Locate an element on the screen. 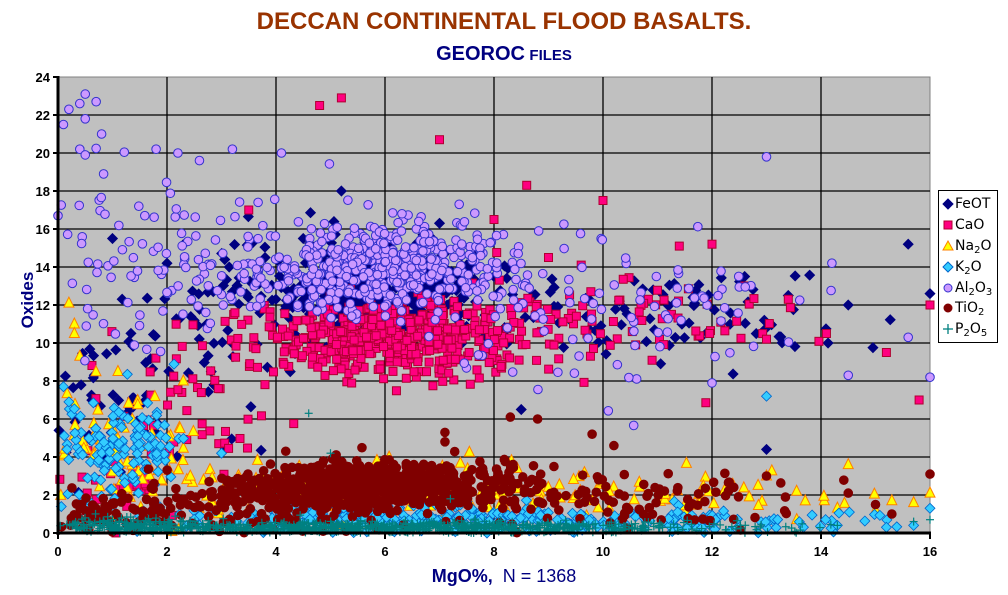 The width and height of the screenshot is (1008, 595). y-tick-label: 8 is located at coordinates (46, 381).